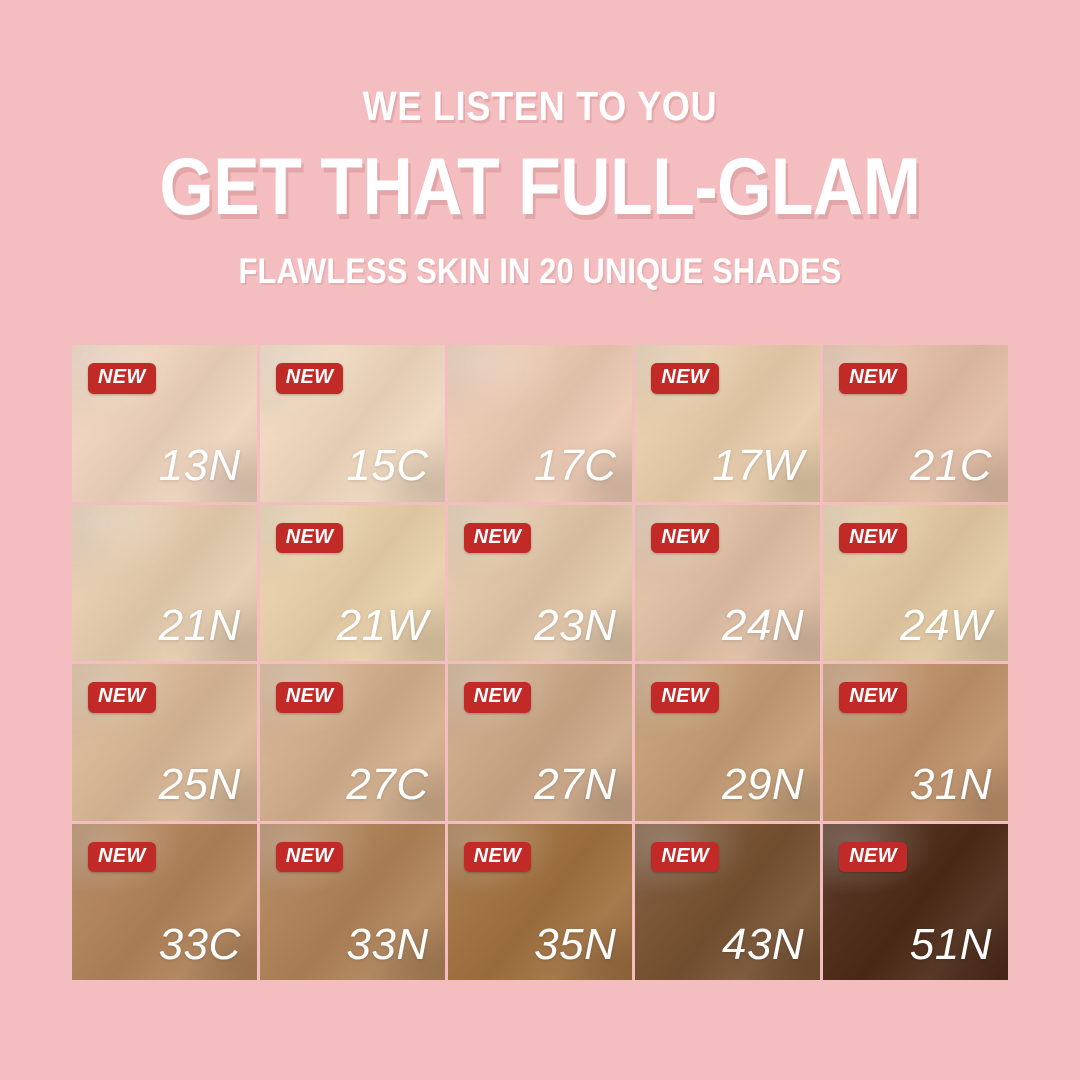 Image resolution: width=1080 pixels, height=1080 pixels. What do you see at coordinates (915, 901) in the screenshot?
I see `shade-swatch-51n: NEW 51N` at bounding box center [915, 901].